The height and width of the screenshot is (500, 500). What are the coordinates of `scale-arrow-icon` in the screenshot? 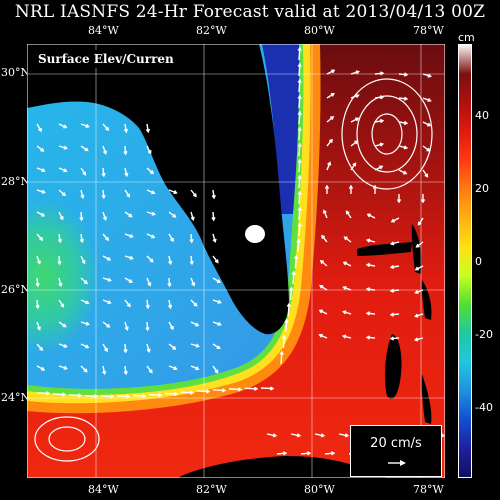 It's located at (397, 463).